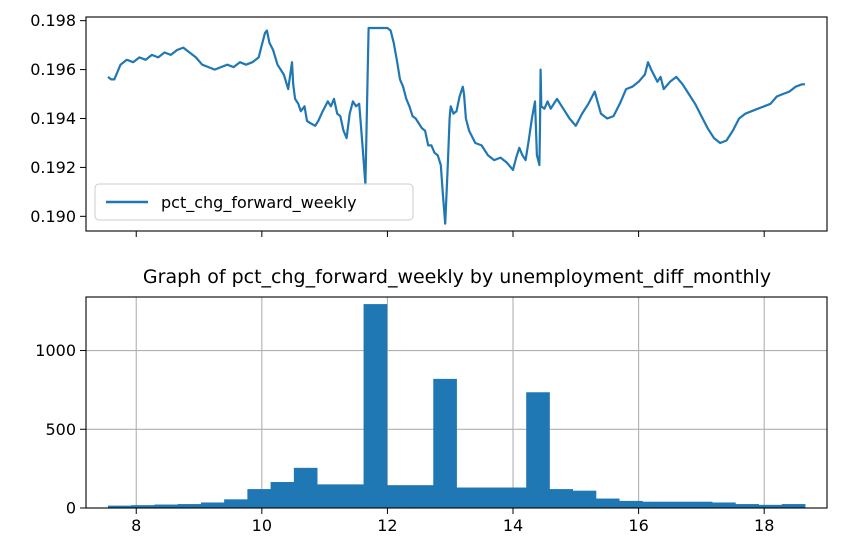 This screenshot has width=868, height=554. I want to click on histogram-xtick-label: 12, so click(387, 525).